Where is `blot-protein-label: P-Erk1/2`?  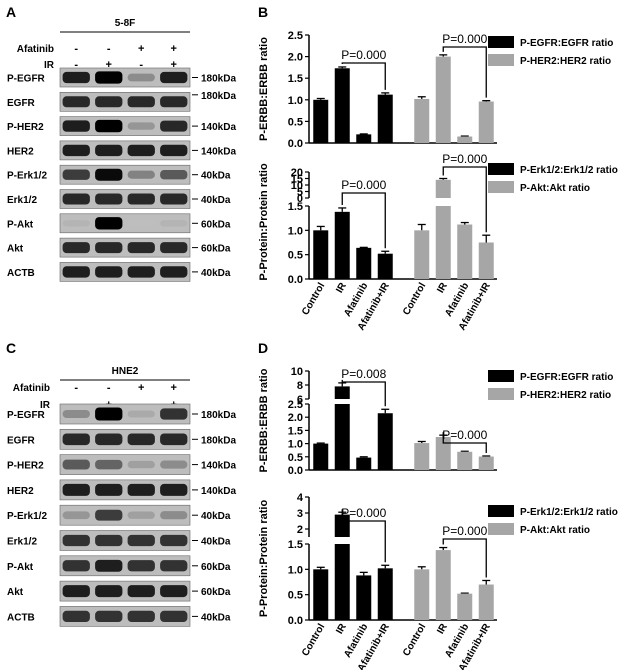 blot-protein-label: P-Erk1/2 is located at coordinates (27, 516).